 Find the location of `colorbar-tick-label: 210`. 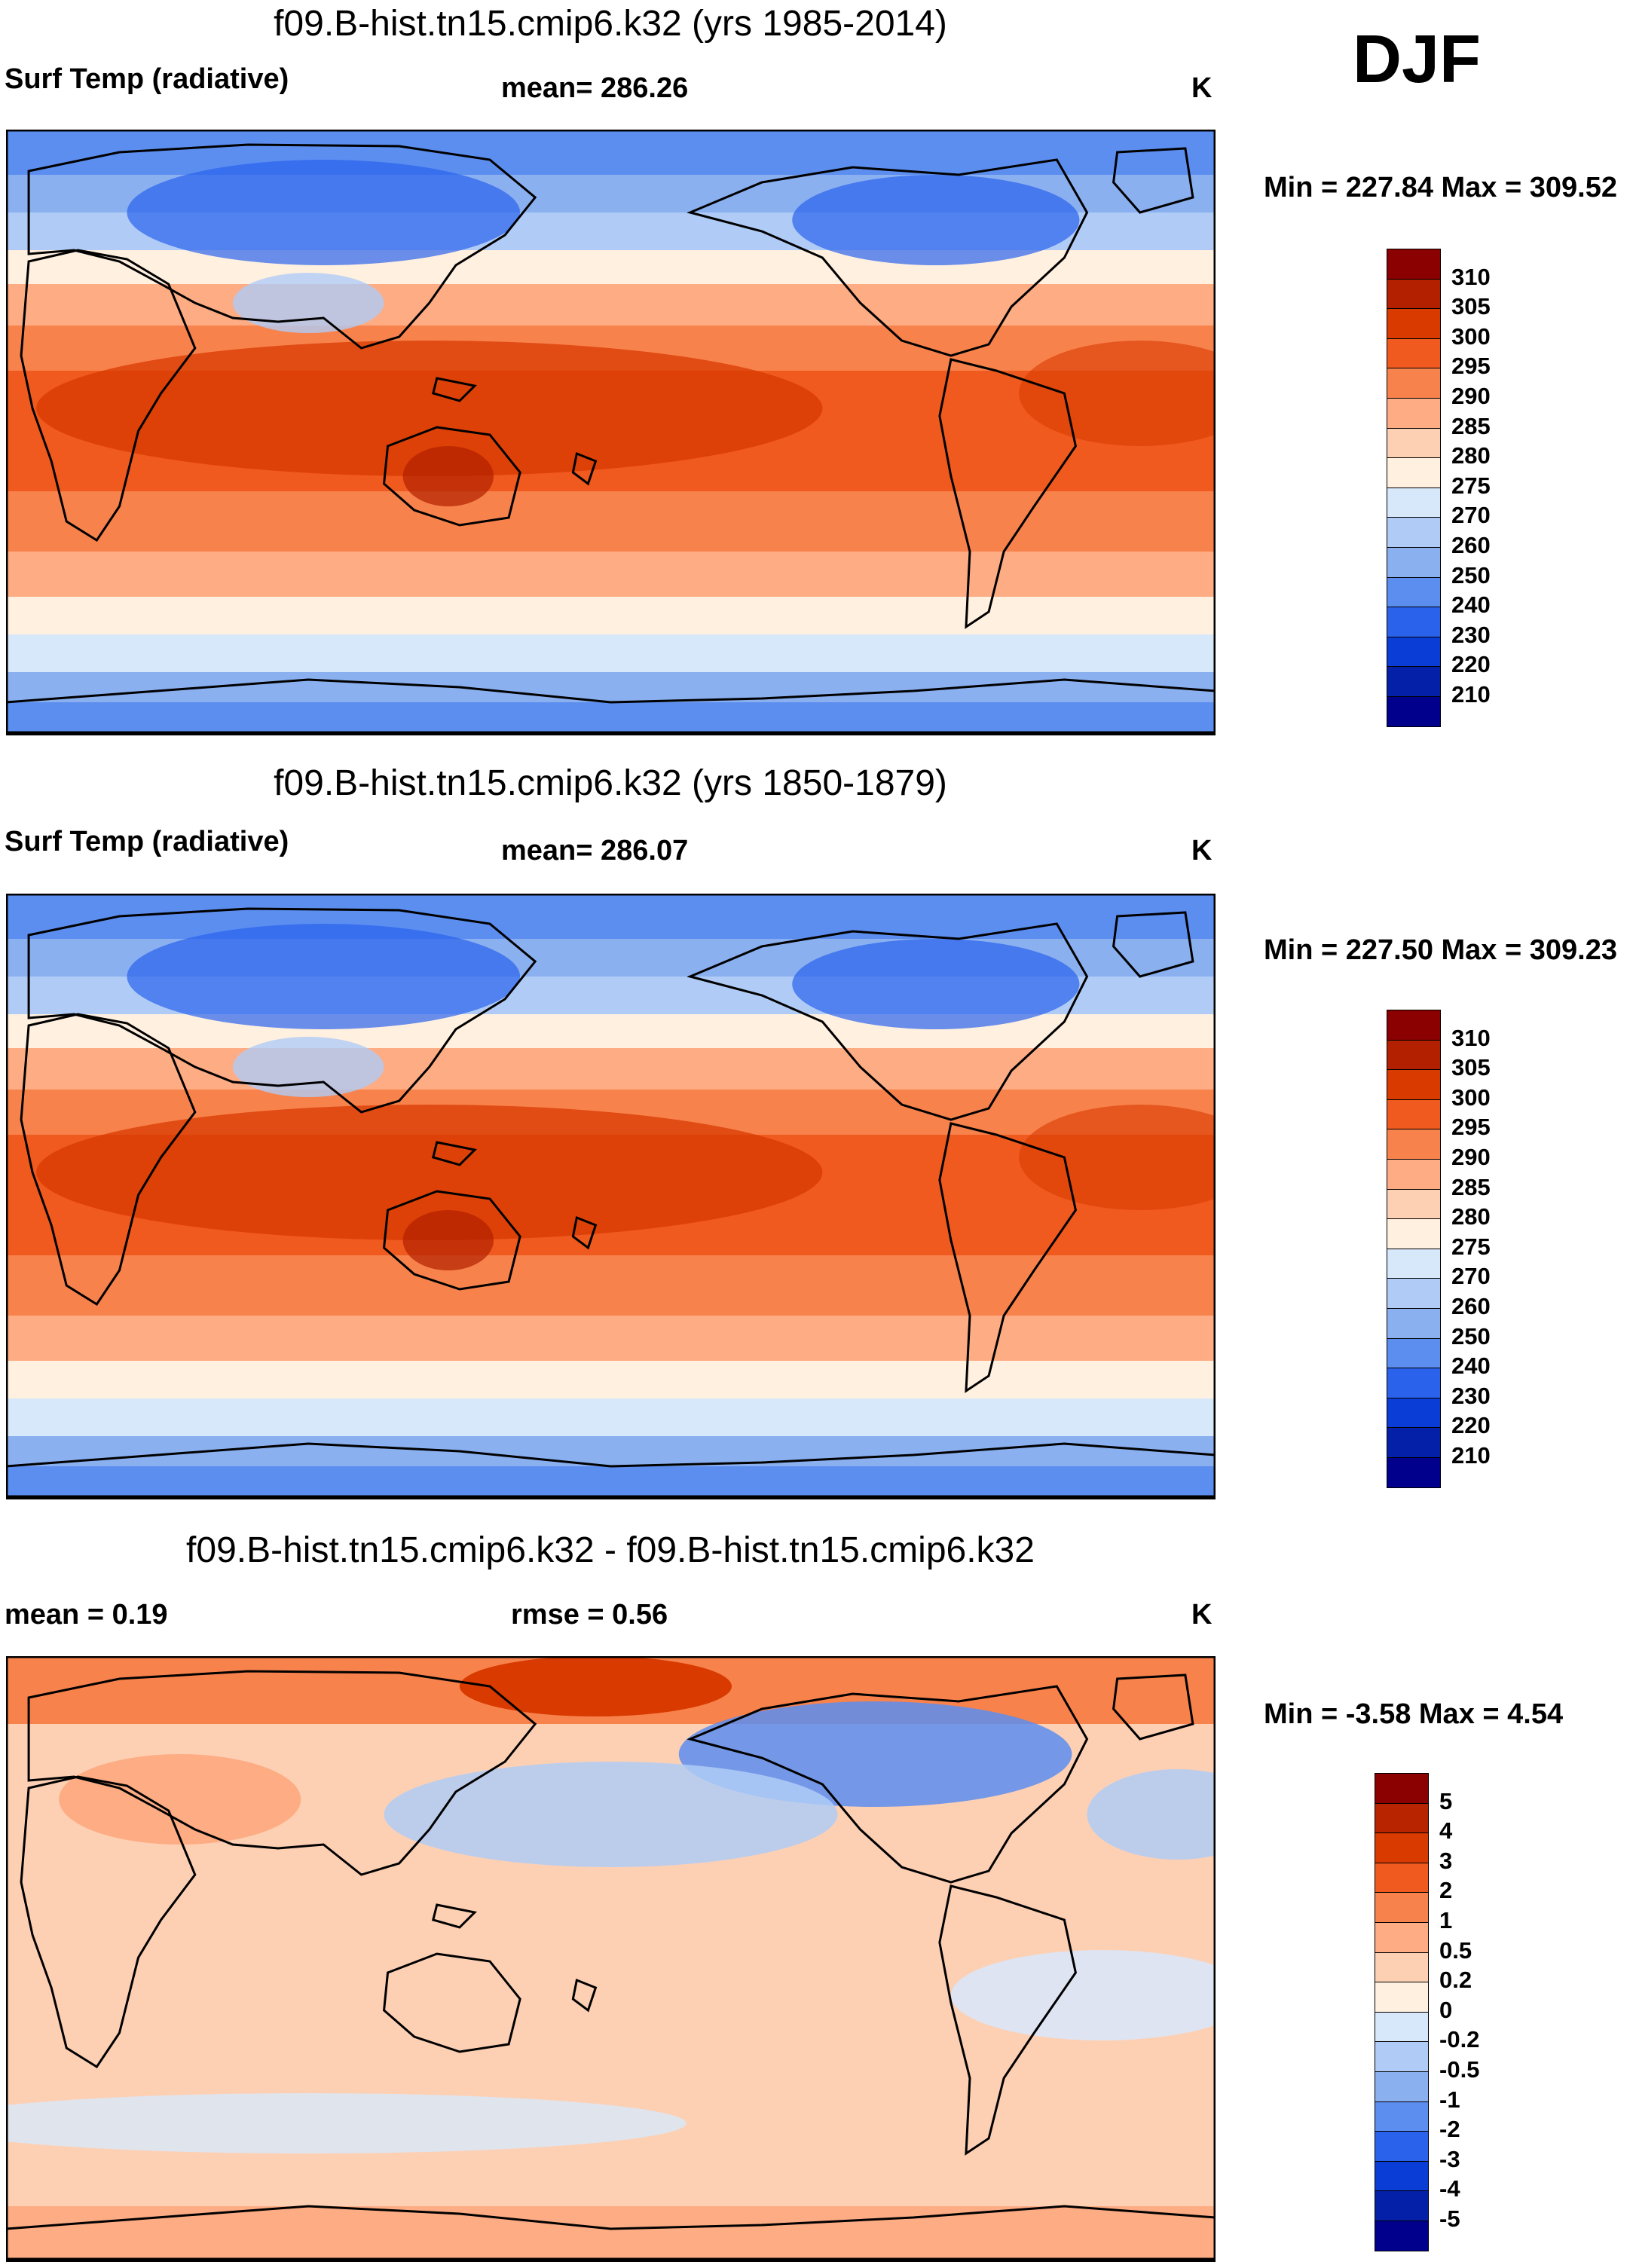

colorbar-tick-label: 210 is located at coordinates (1471, 694).